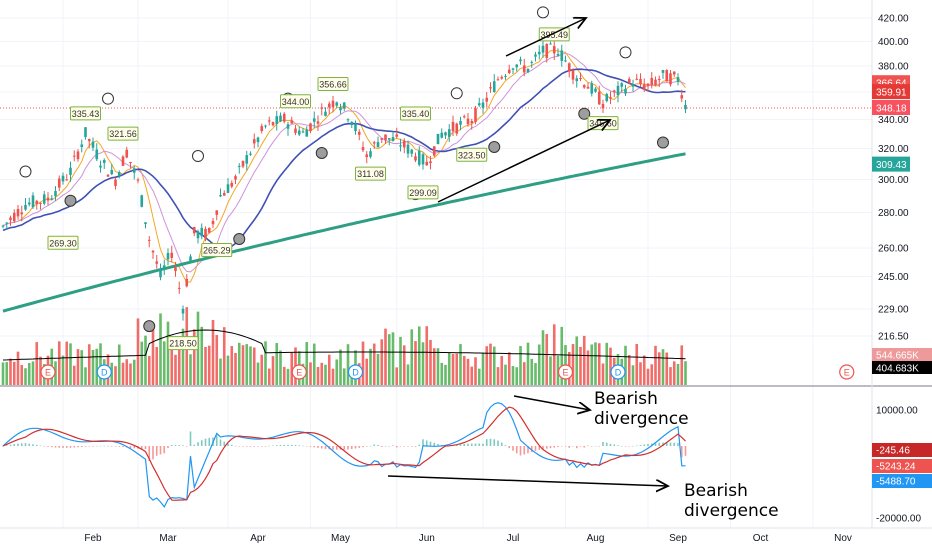  I want to click on price-label: 335.40, so click(415, 113).